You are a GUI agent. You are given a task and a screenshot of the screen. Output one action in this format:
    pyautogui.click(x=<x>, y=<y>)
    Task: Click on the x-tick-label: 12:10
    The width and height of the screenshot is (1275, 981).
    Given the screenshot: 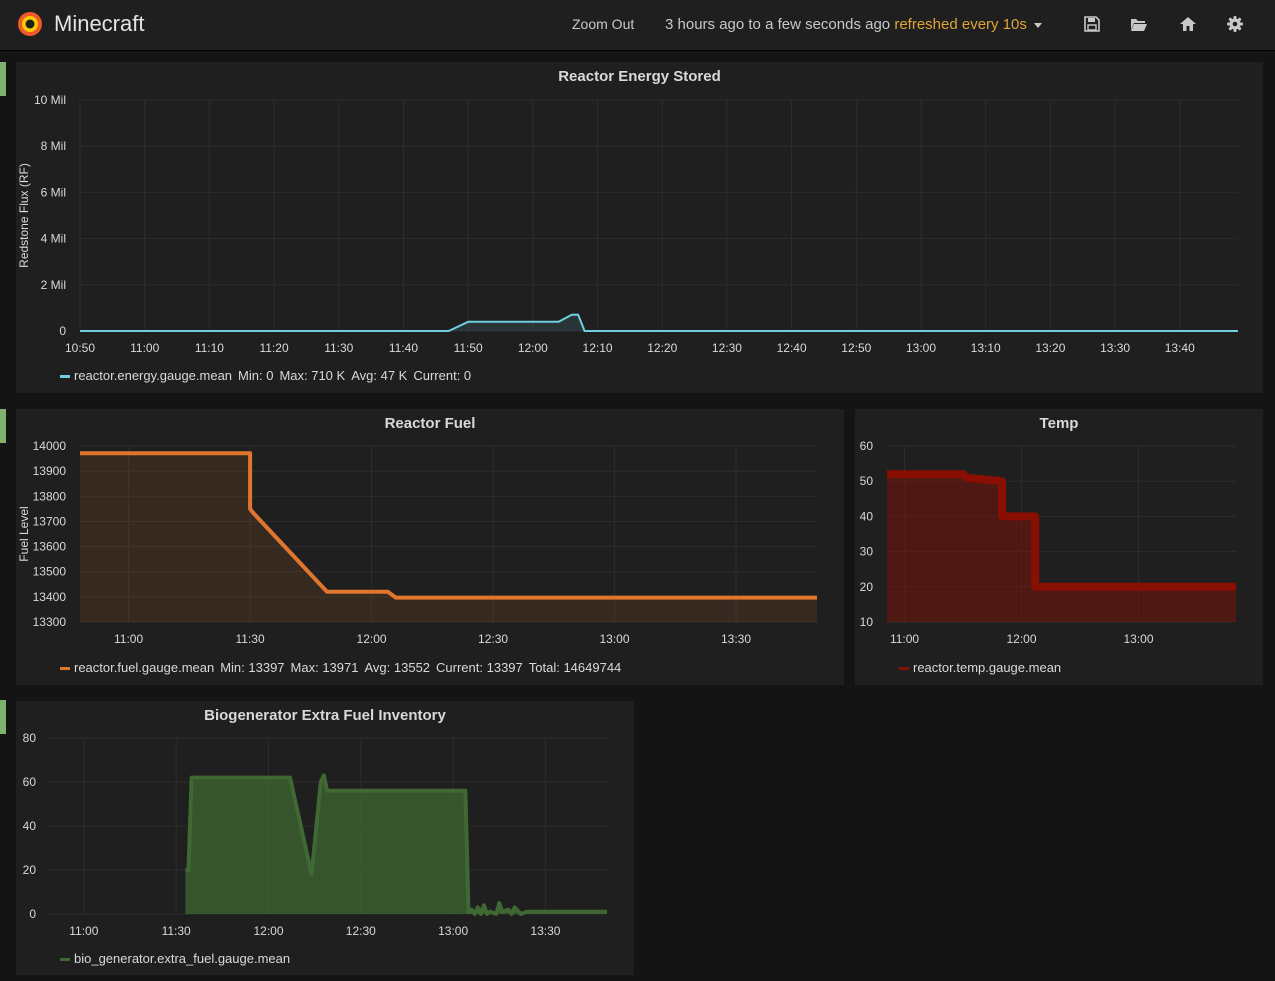 What is the action you would take?
    pyautogui.click(x=598, y=348)
    